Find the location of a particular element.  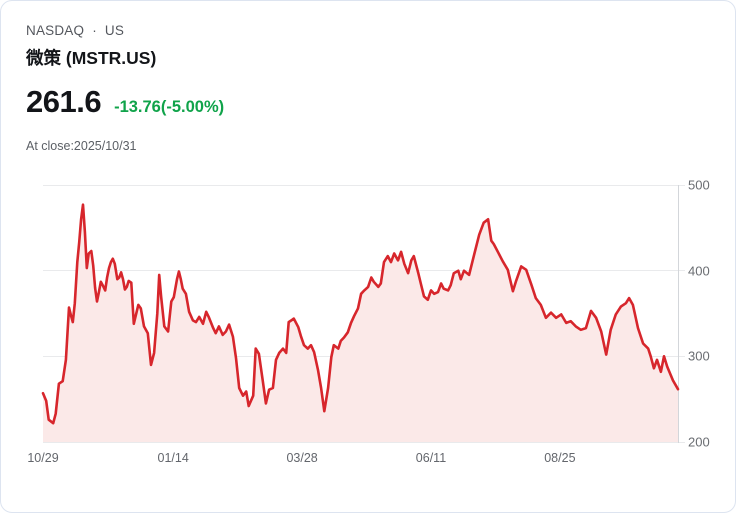

exchange-line: NASDAQ · US is located at coordinates (75, 30).